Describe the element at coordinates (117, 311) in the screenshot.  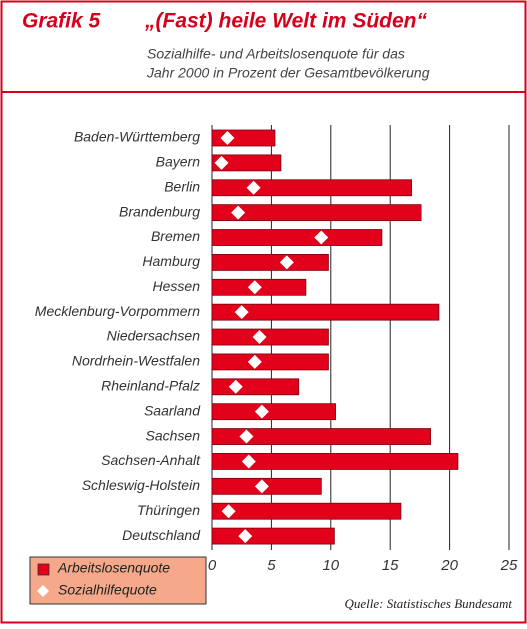
I see `y-tick-label: Mecklenburg-Vorpommern` at that location.